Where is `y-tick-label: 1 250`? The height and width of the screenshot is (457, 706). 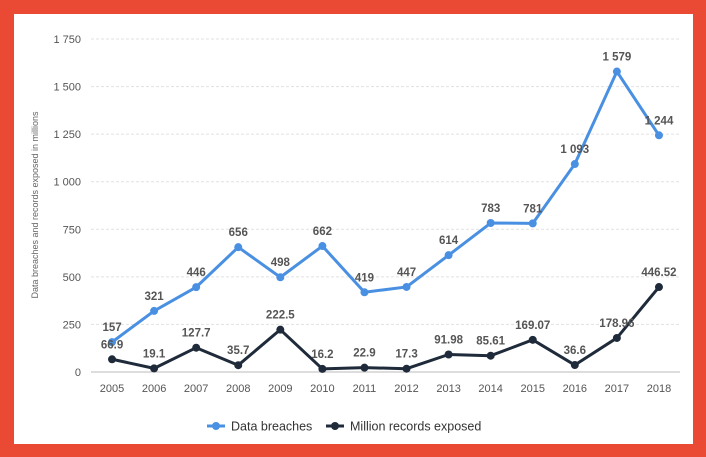 y-tick-label: 1 250 is located at coordinates (67, 135).